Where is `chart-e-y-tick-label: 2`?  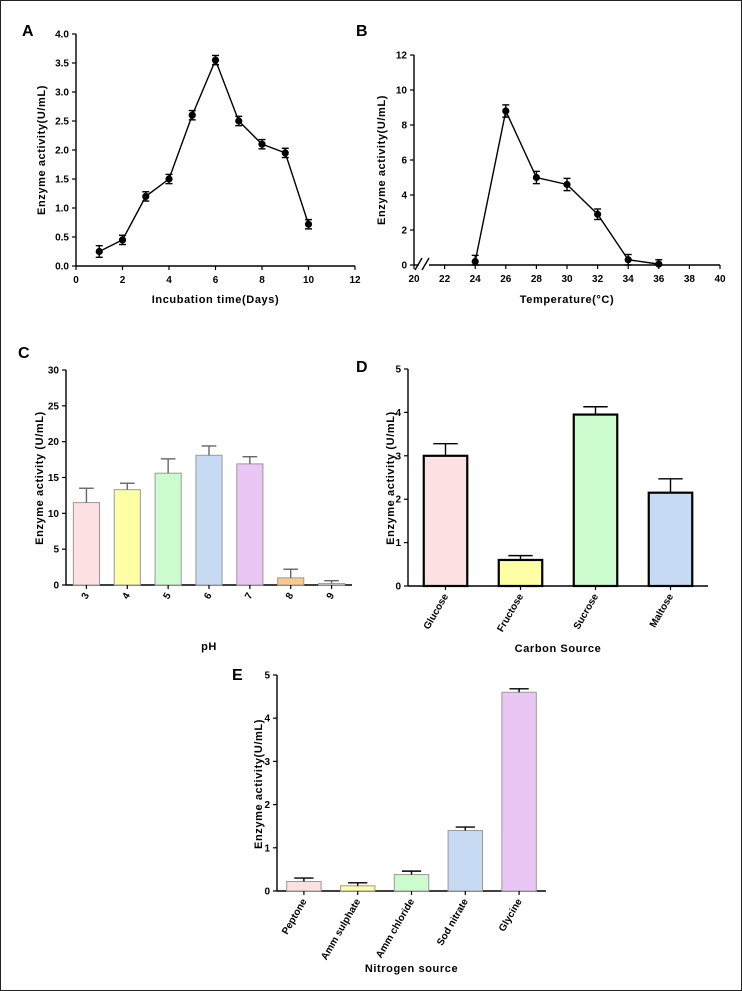
chart-e-y-tick-label: 2 is located at coordinates (267, 805).